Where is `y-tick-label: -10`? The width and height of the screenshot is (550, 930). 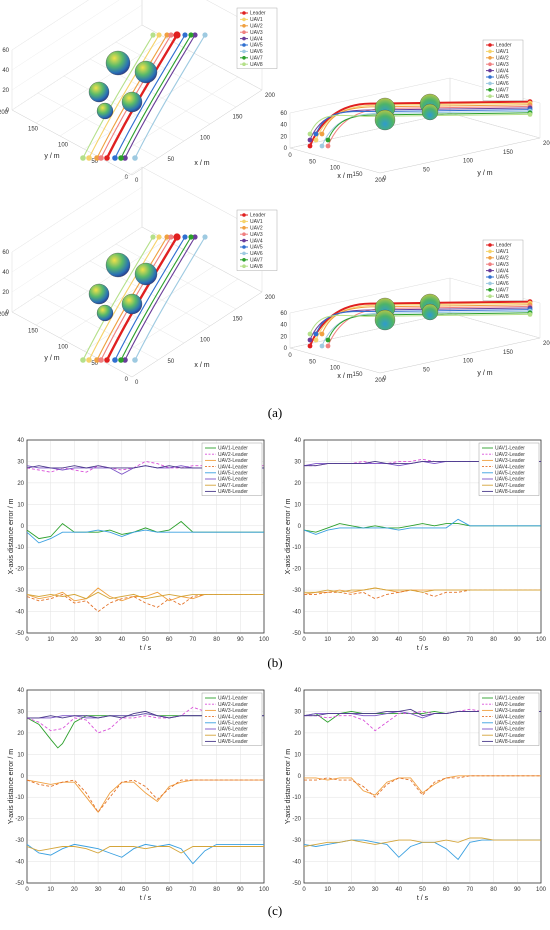 y-tick-label: -10 is located at coordinates (296, 548).